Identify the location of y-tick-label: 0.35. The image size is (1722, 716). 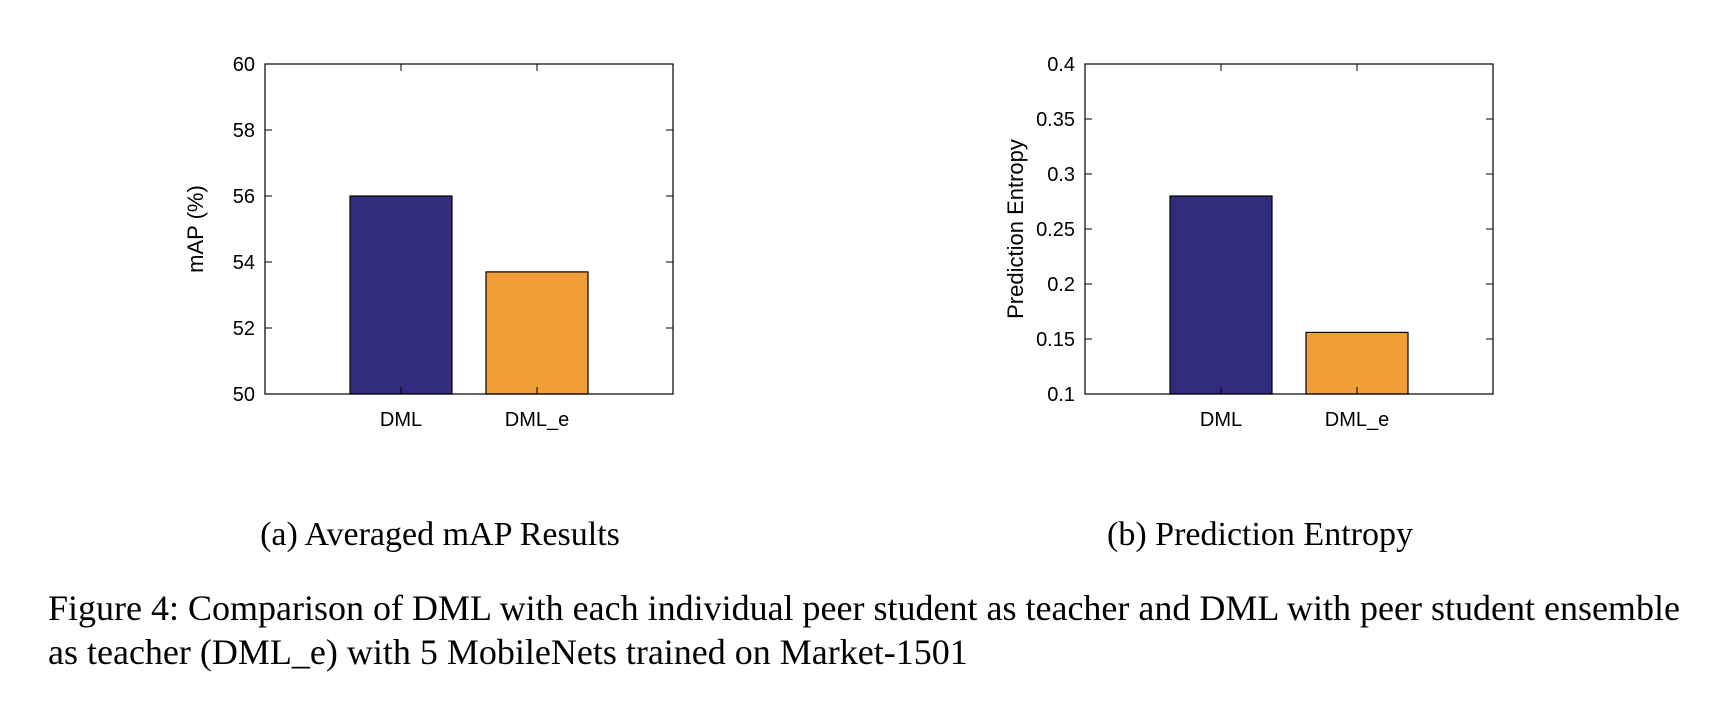
(1055, 120).